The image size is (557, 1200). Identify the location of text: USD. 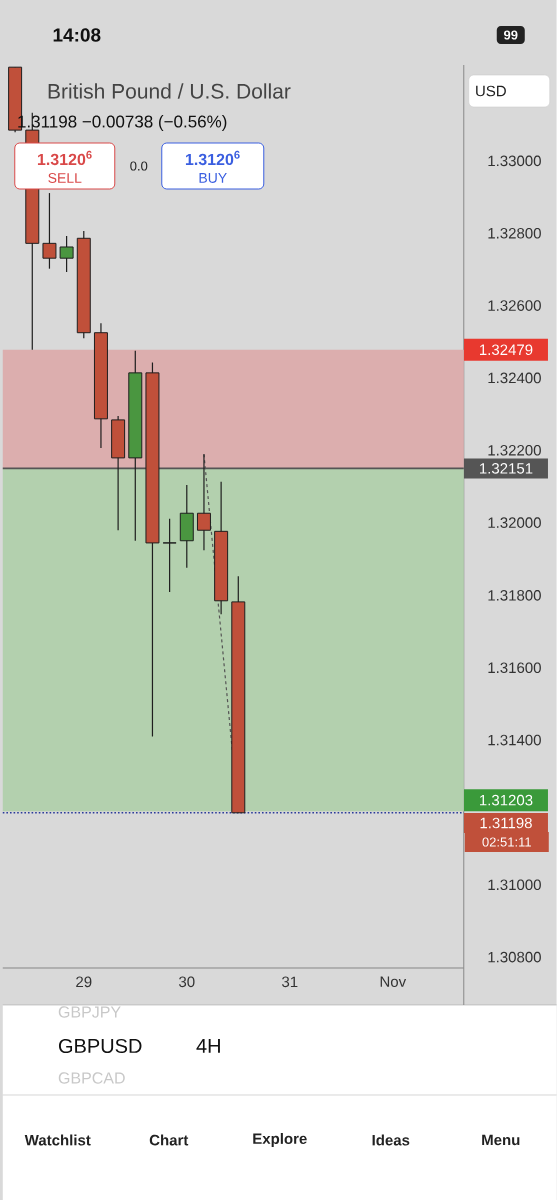
(491, 91).